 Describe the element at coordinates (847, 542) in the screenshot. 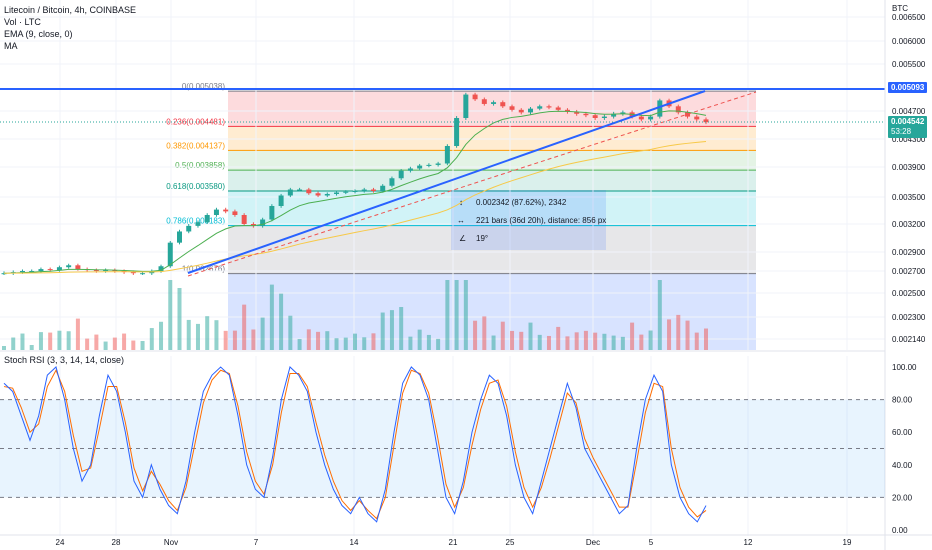

I see `time-tick-label: 19` at that location.